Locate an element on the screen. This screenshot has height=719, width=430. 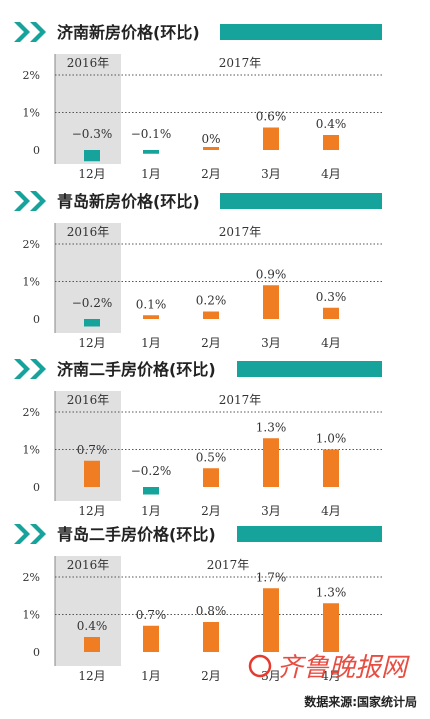
watermark-logo: 齐鲁晚报网 is located at coordinates (329, 668).